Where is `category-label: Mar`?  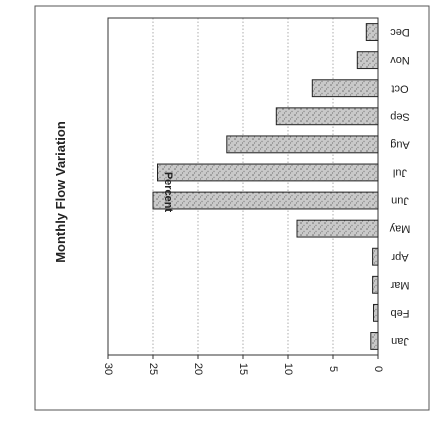
category-label: Mar is located at coordinates (399, 285).